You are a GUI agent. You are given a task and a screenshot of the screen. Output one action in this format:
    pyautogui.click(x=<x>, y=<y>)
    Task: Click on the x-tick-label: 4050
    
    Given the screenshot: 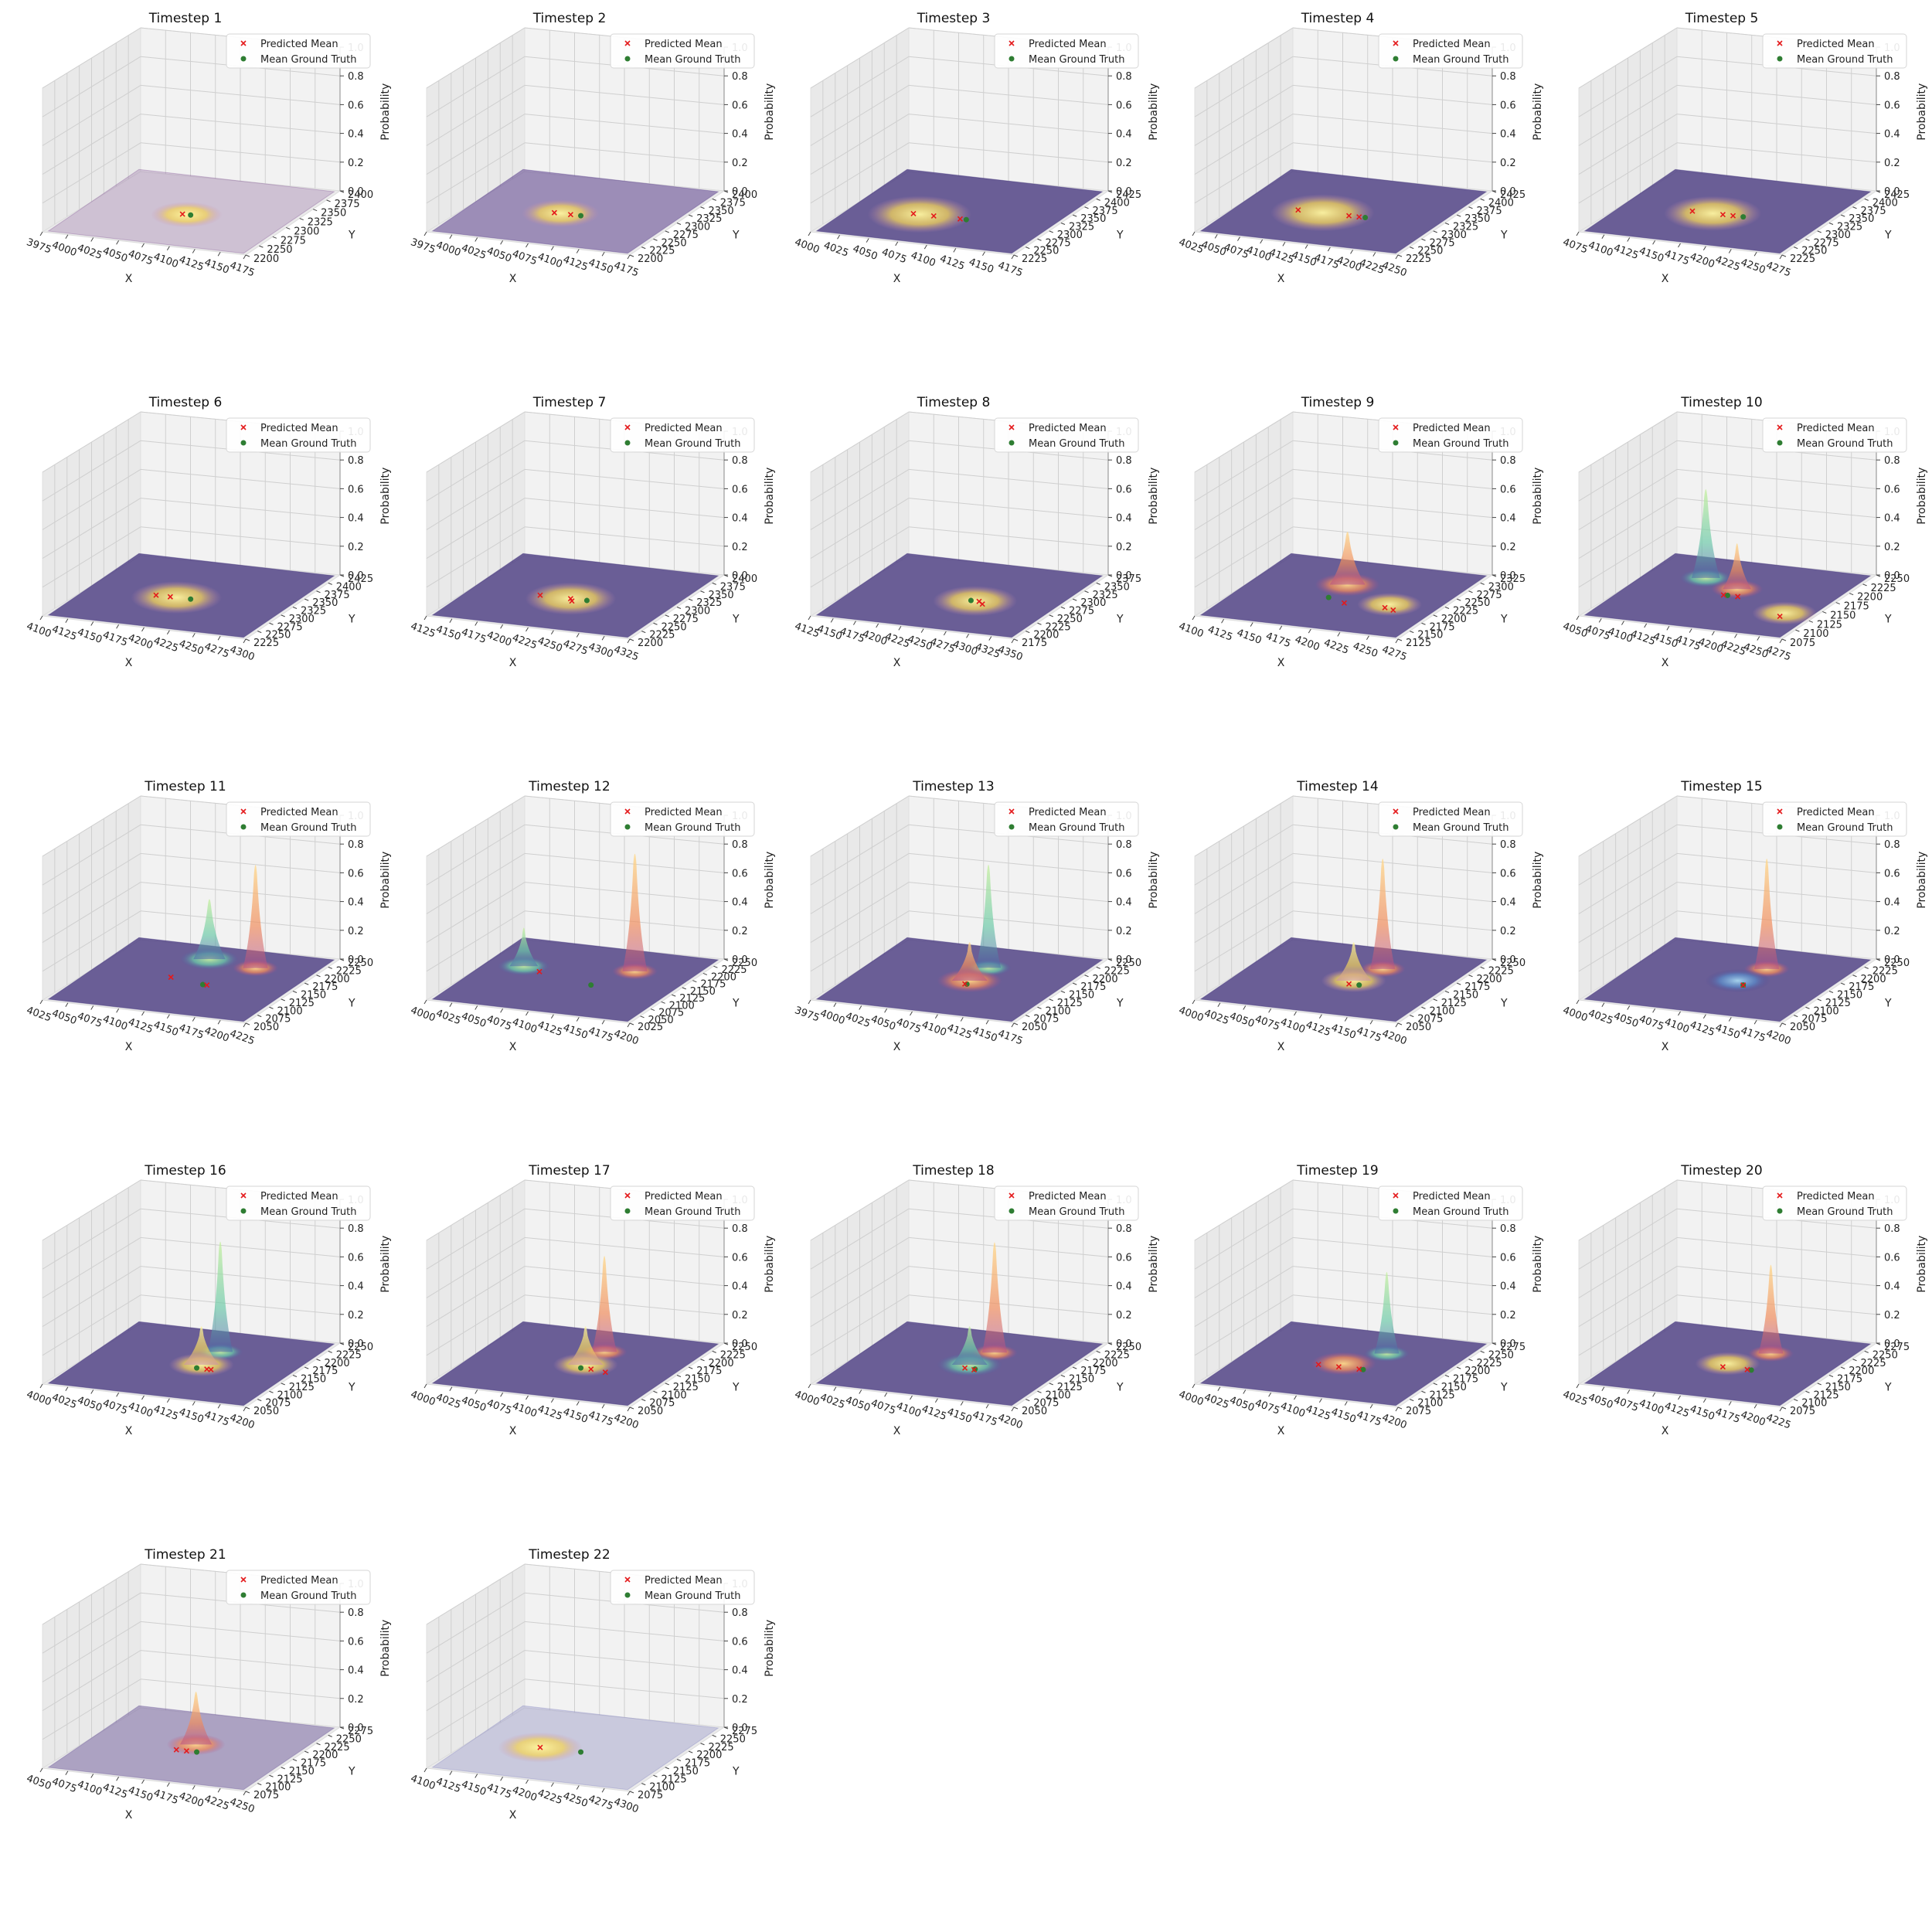 What is the action you would take?
    pyautogui.click(x=39, y=1783)
    